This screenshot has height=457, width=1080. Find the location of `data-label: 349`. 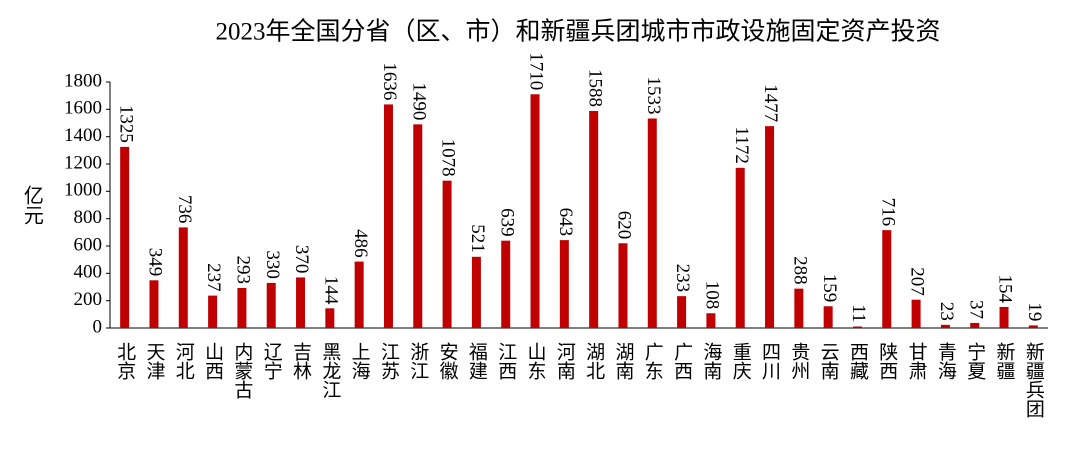

data-label: 349 is located at coordinates (155, 262).